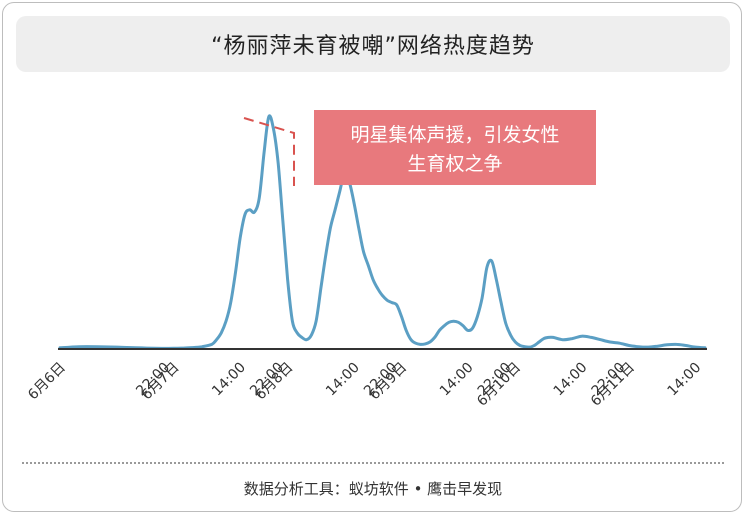 The image size is (746, 516). Describe the element at coordinates (47, 382) in the screenshot. I see `x-tick-label: 6月6日` at that location.